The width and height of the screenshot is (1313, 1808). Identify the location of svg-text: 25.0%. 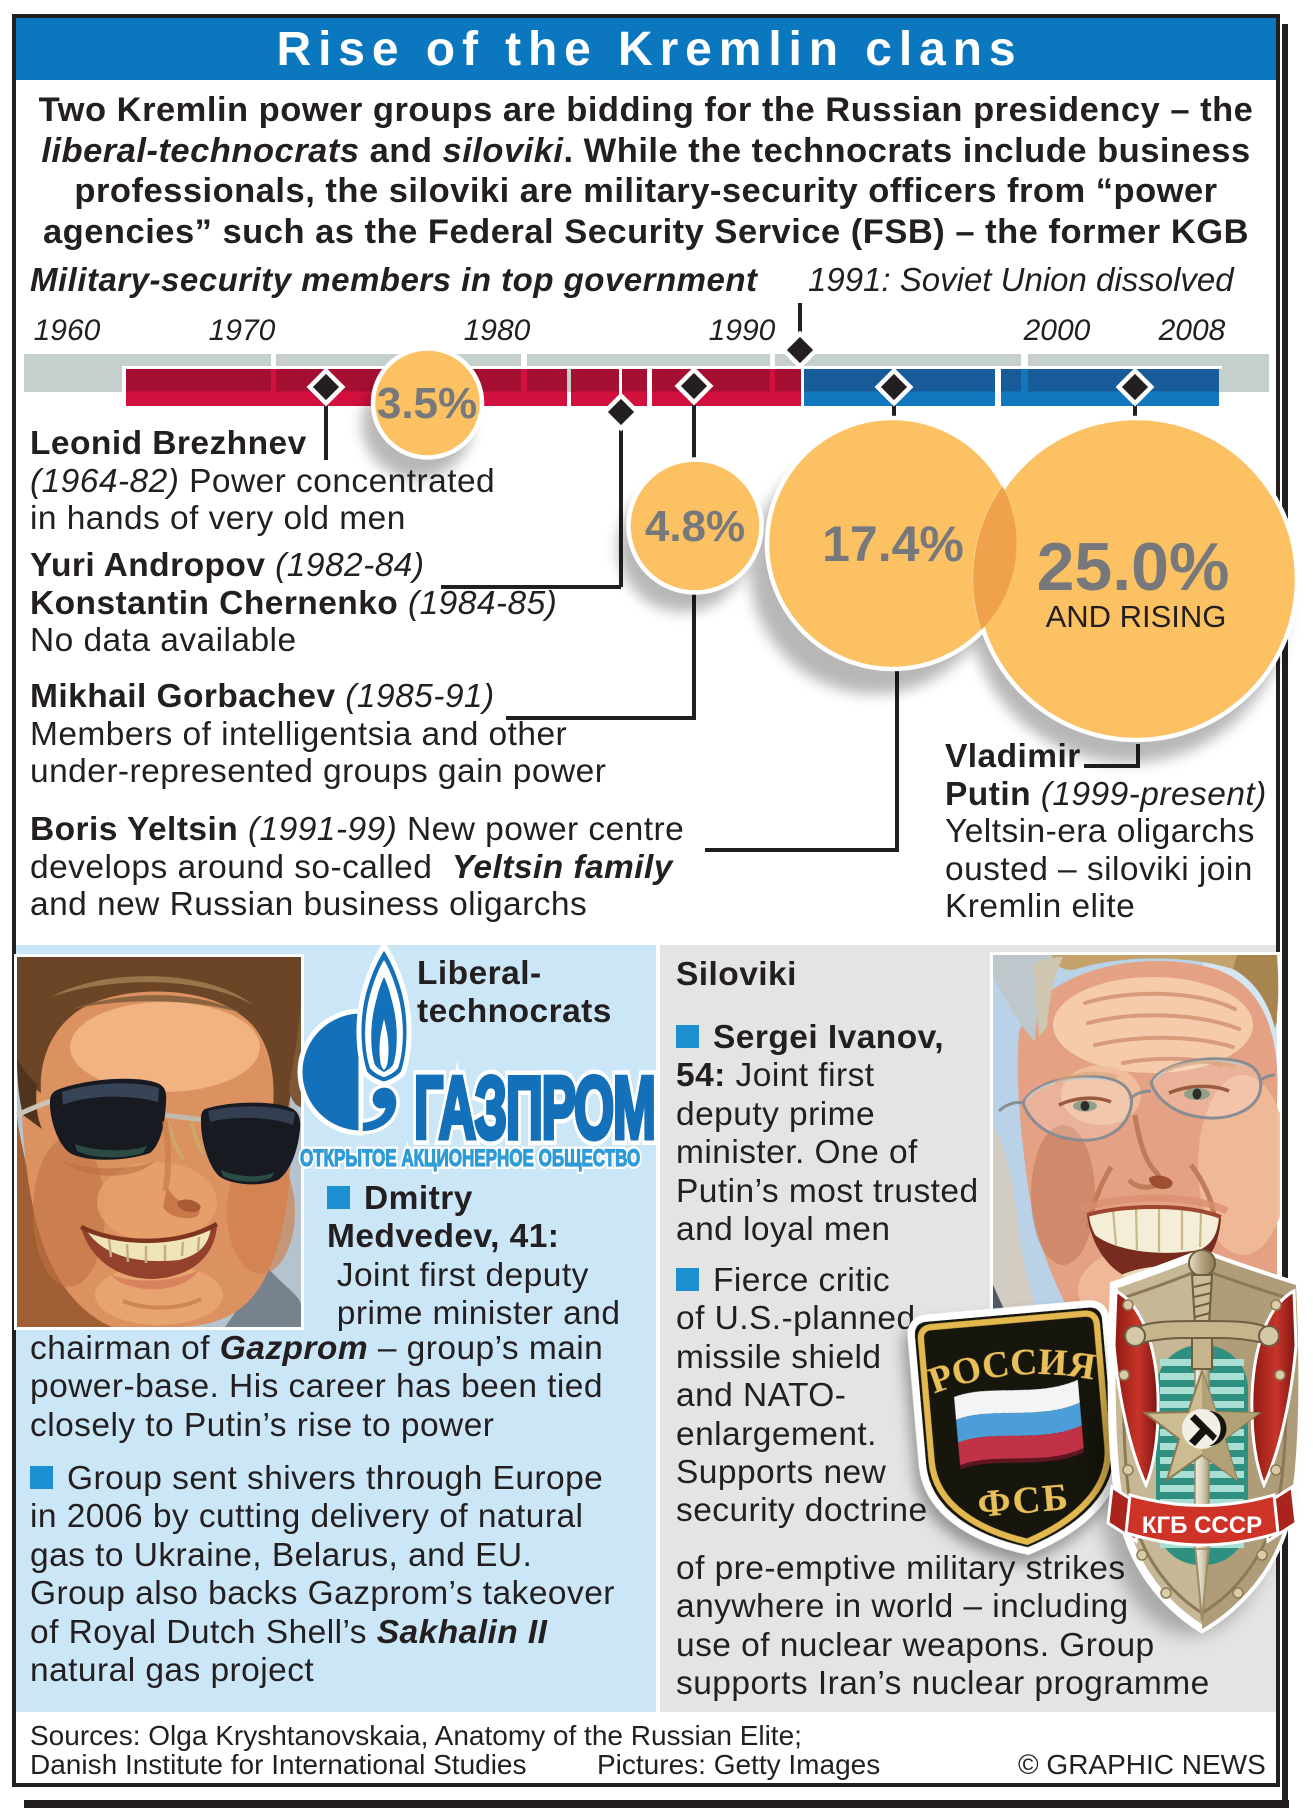
(1133, 567).